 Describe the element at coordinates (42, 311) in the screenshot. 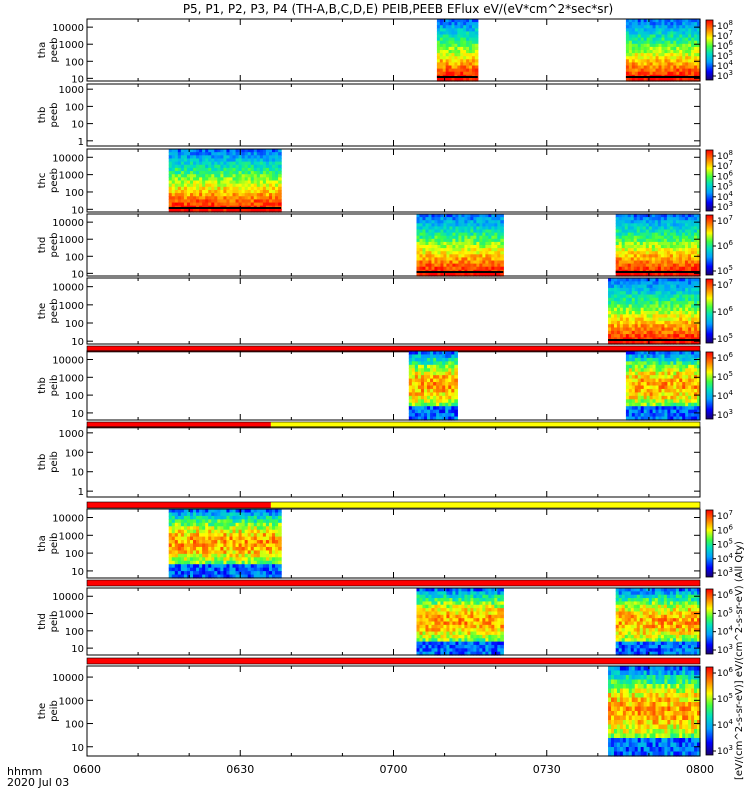

I see `panel-label-line1: the` at that location.